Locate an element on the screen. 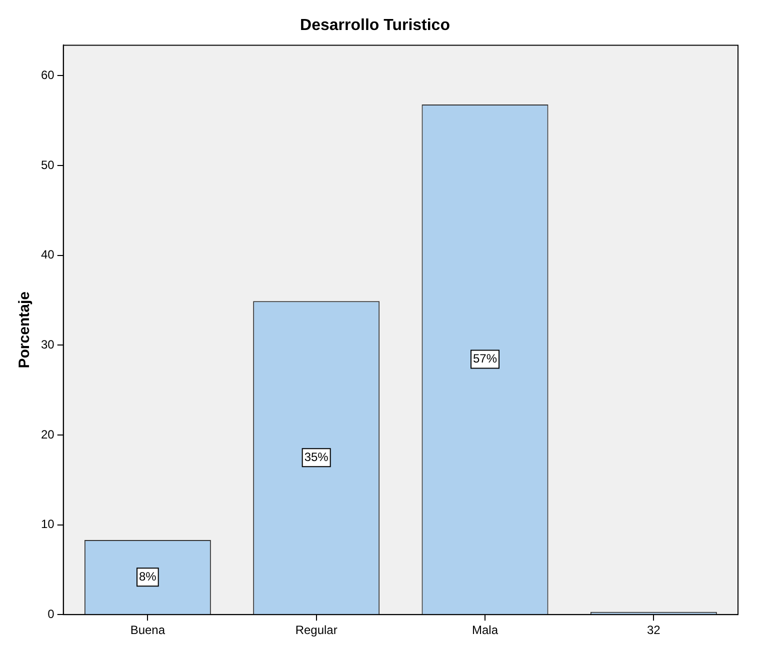  data-label: 57% is located at coordinates (485, 359).